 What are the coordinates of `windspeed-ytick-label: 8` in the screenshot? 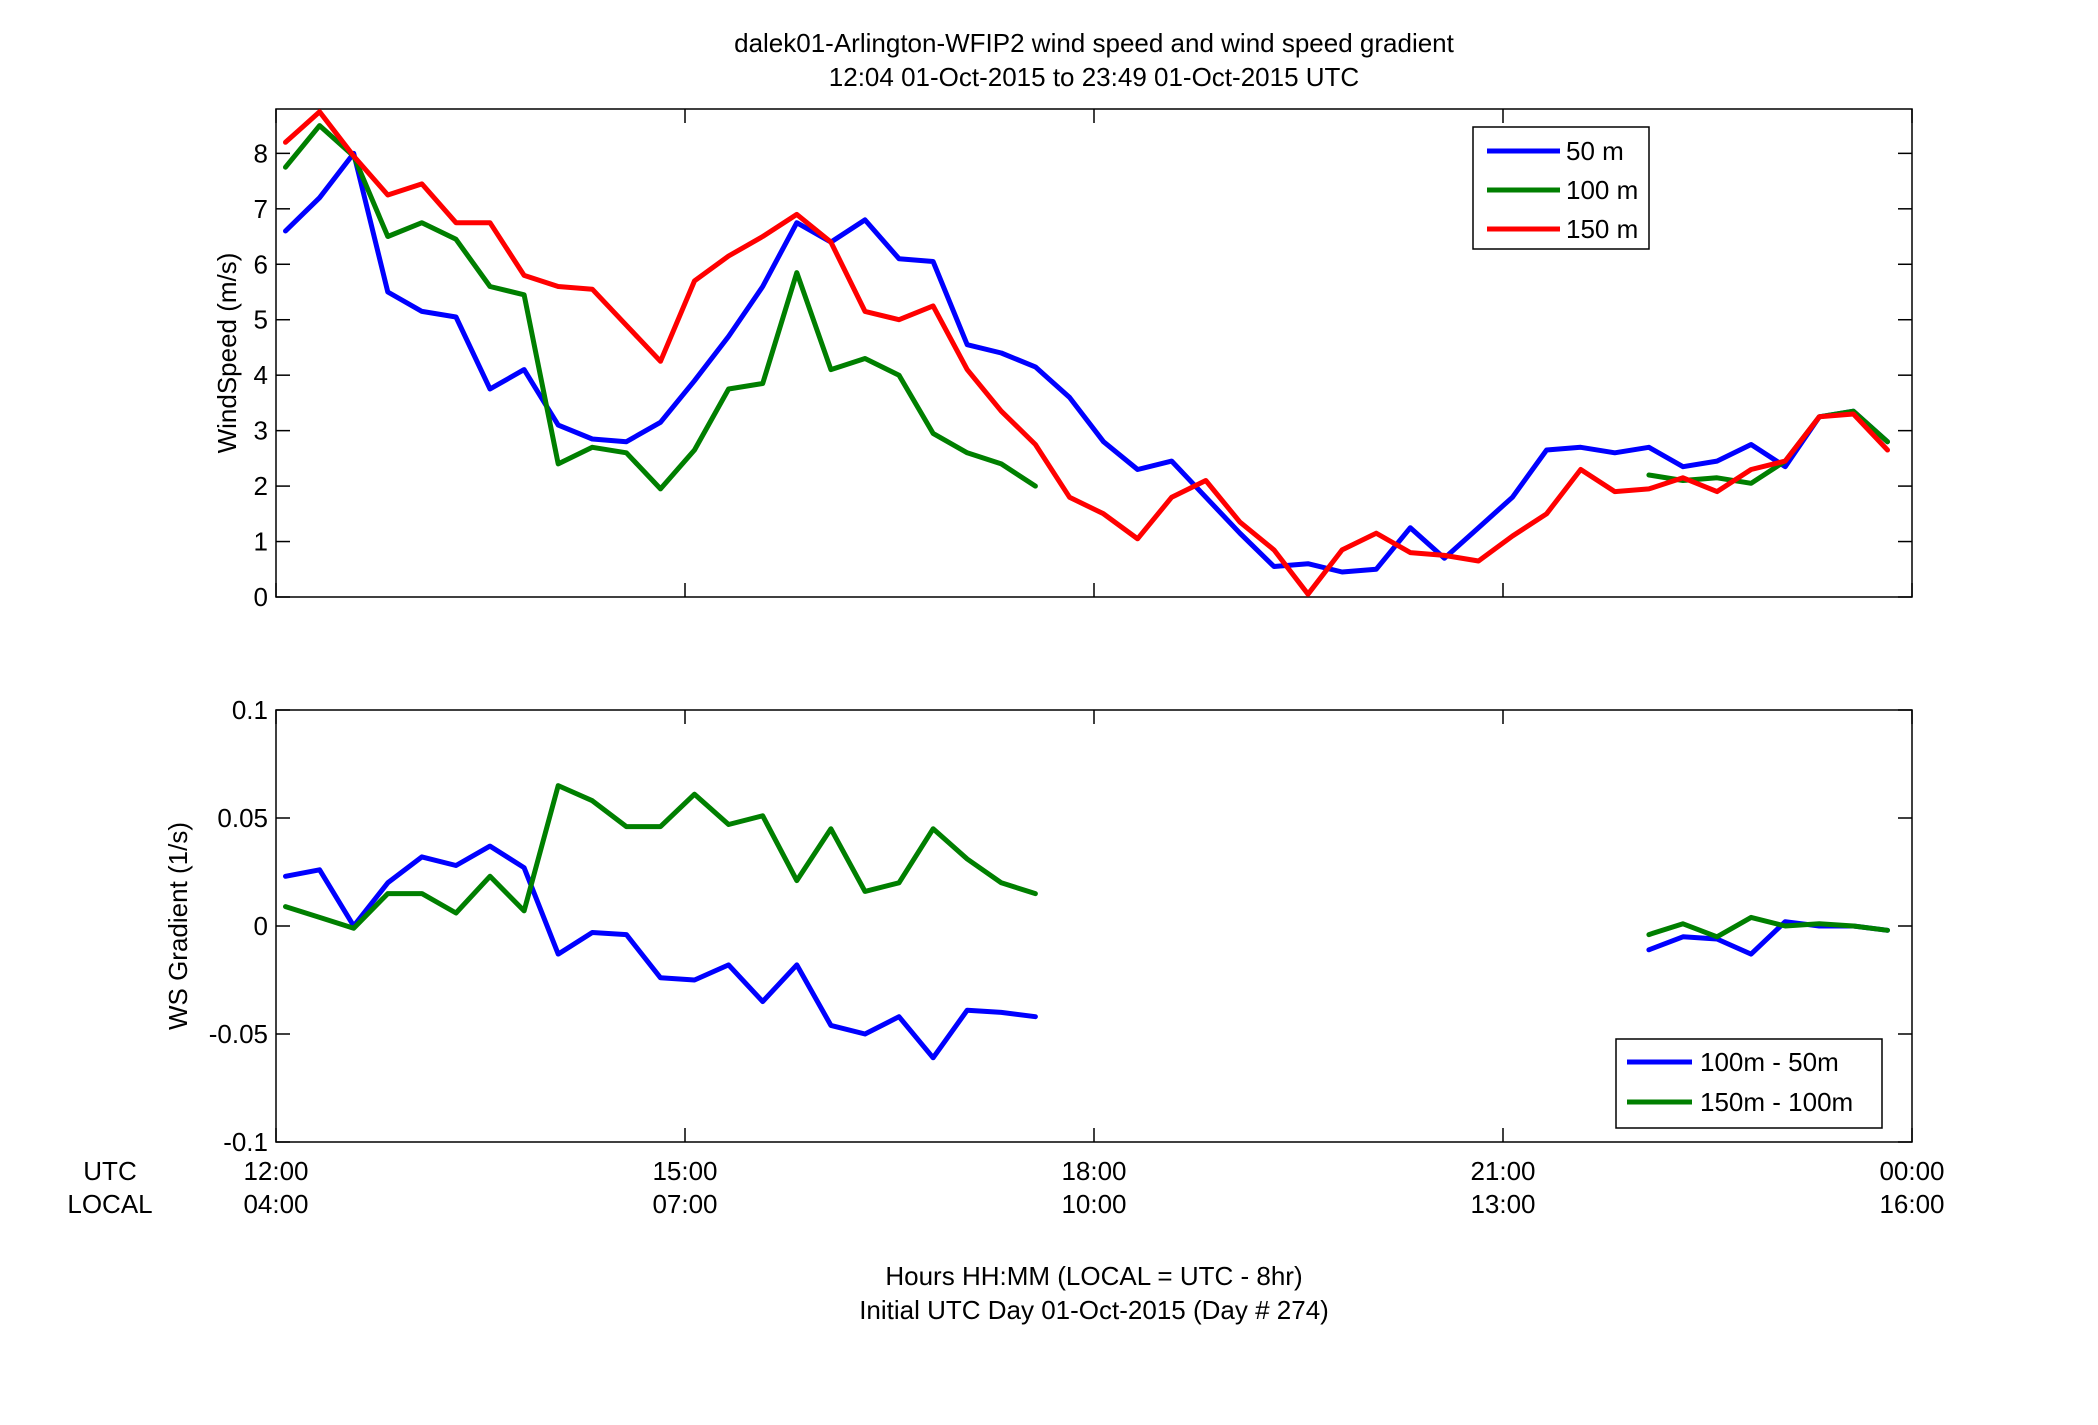 It's located at (261, 153).